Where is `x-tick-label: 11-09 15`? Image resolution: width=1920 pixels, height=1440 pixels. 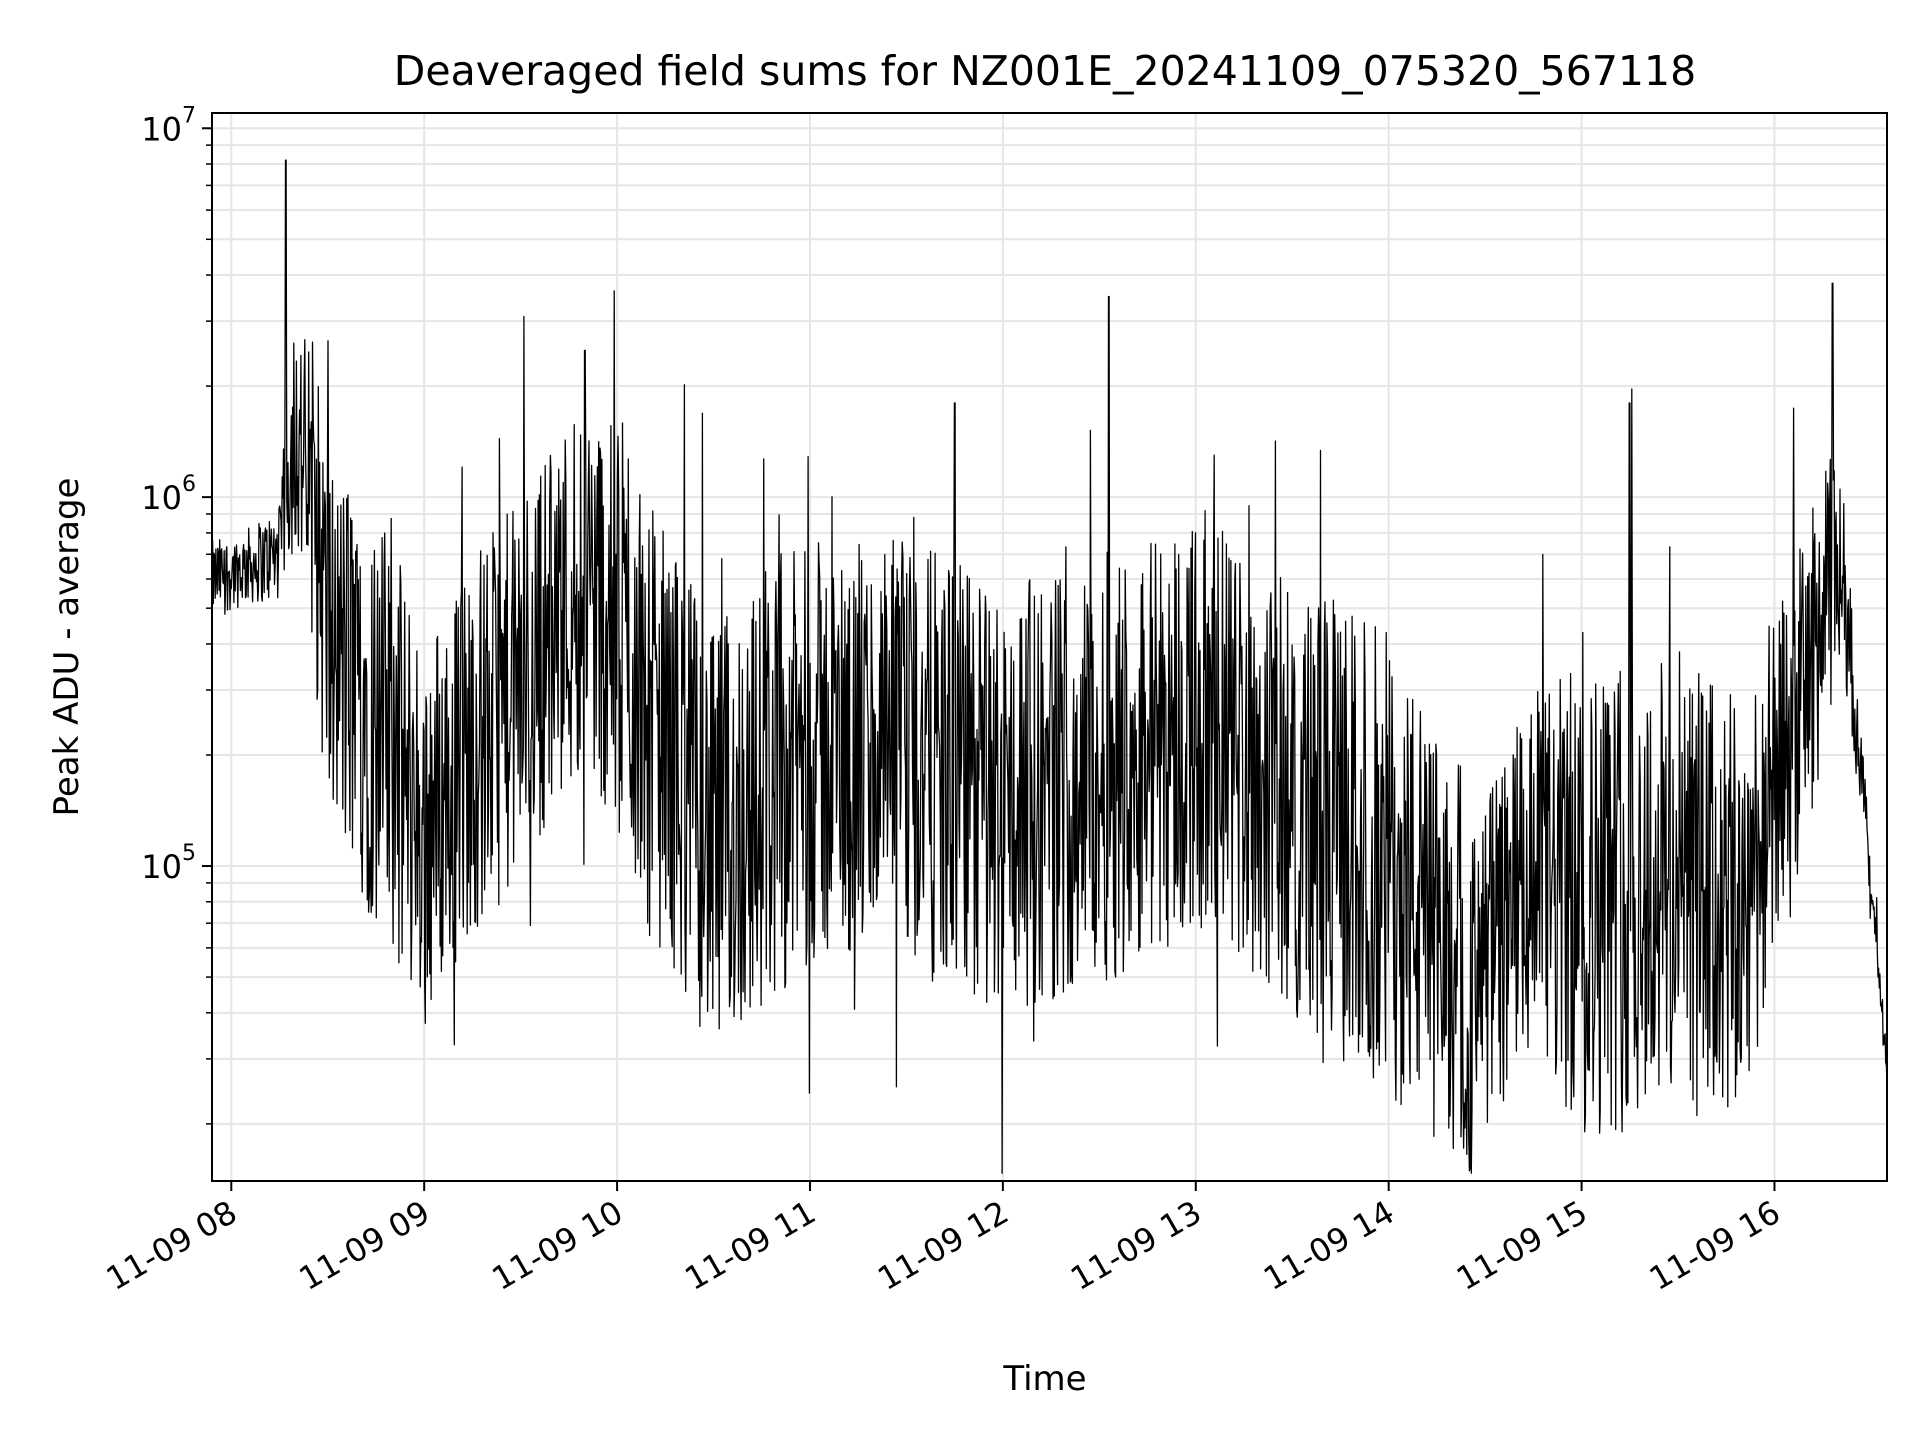
x-tick-label: 11-09 15 is located at coordinates (1522, 1245).